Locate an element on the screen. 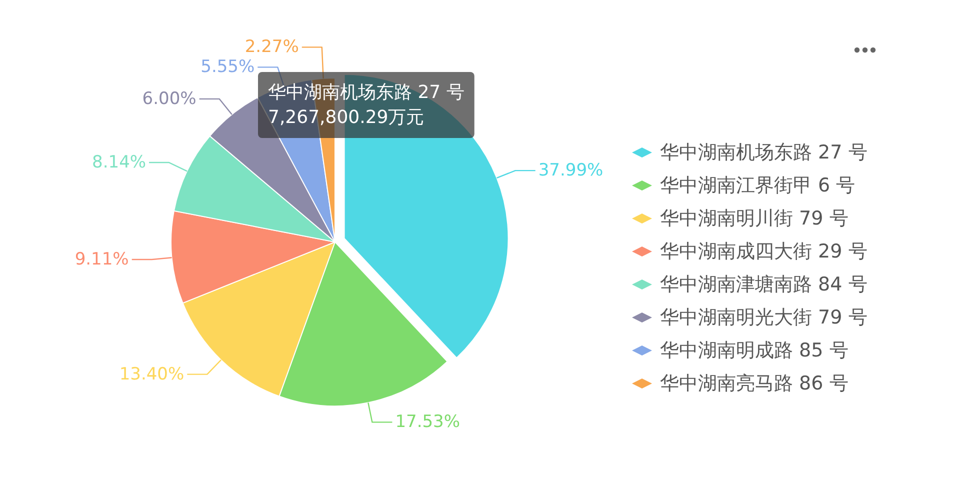 This screenshot has height=480, width=960. legend-label: 华中湖南津塘南路 84 号 is located at coordinates (764, 285).